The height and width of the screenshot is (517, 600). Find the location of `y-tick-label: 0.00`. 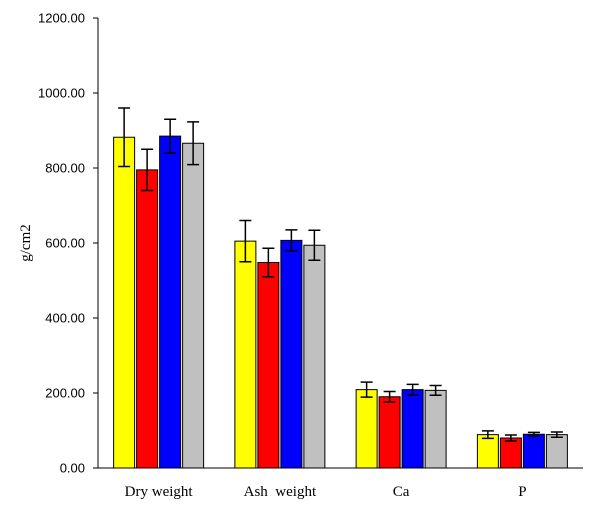

y-tick-label: 0.00 is located at coordinates (72, 468).